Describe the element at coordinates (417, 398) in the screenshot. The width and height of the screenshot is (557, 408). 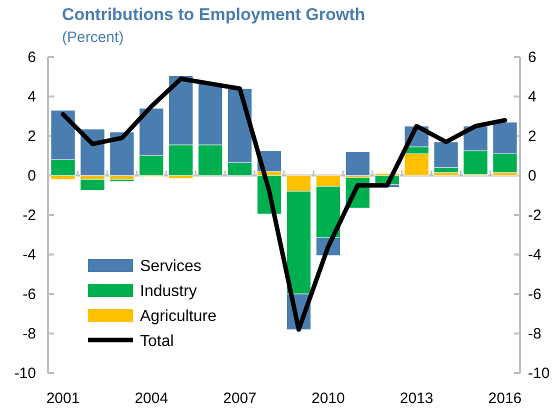
I see `x-tick-label: 2013` at that location.